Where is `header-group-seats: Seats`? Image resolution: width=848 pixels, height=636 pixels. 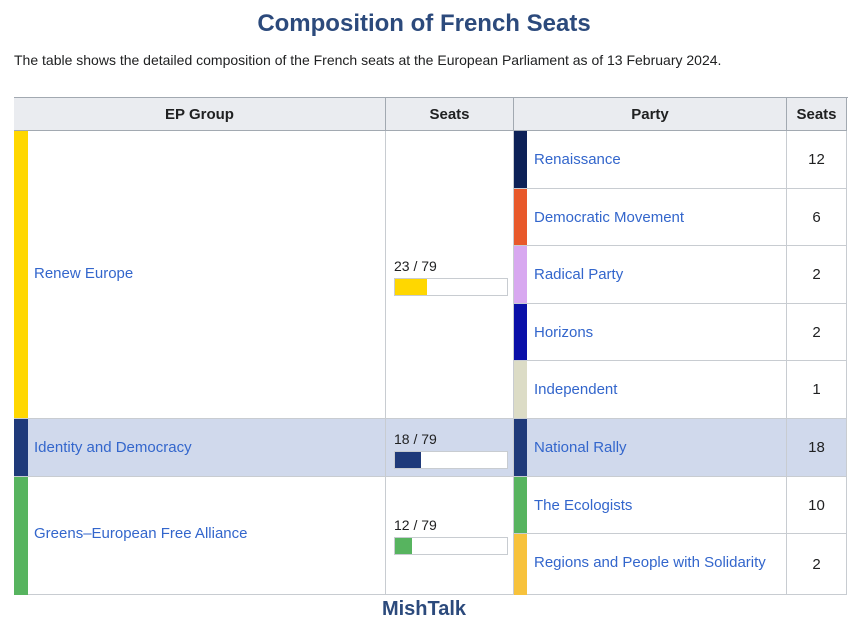
header-group-seats: Seats is located at coordinates (450, 114).